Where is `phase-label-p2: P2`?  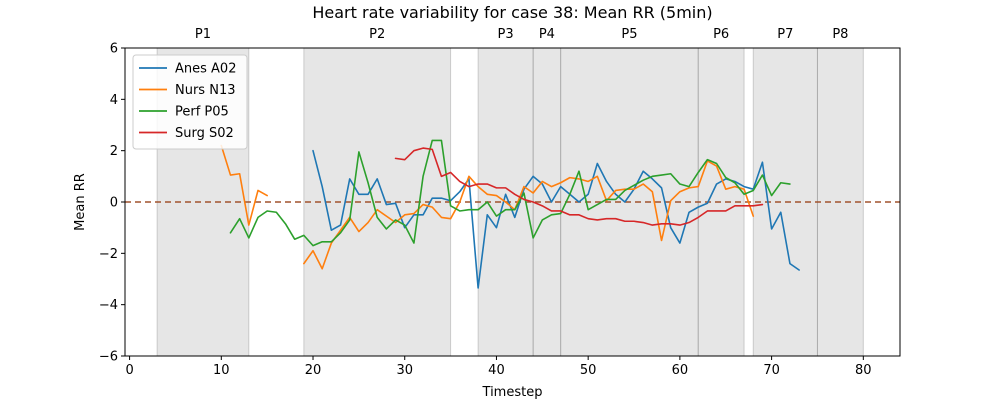
phase-label-p2: P2 is located at coordinates (377, 34).